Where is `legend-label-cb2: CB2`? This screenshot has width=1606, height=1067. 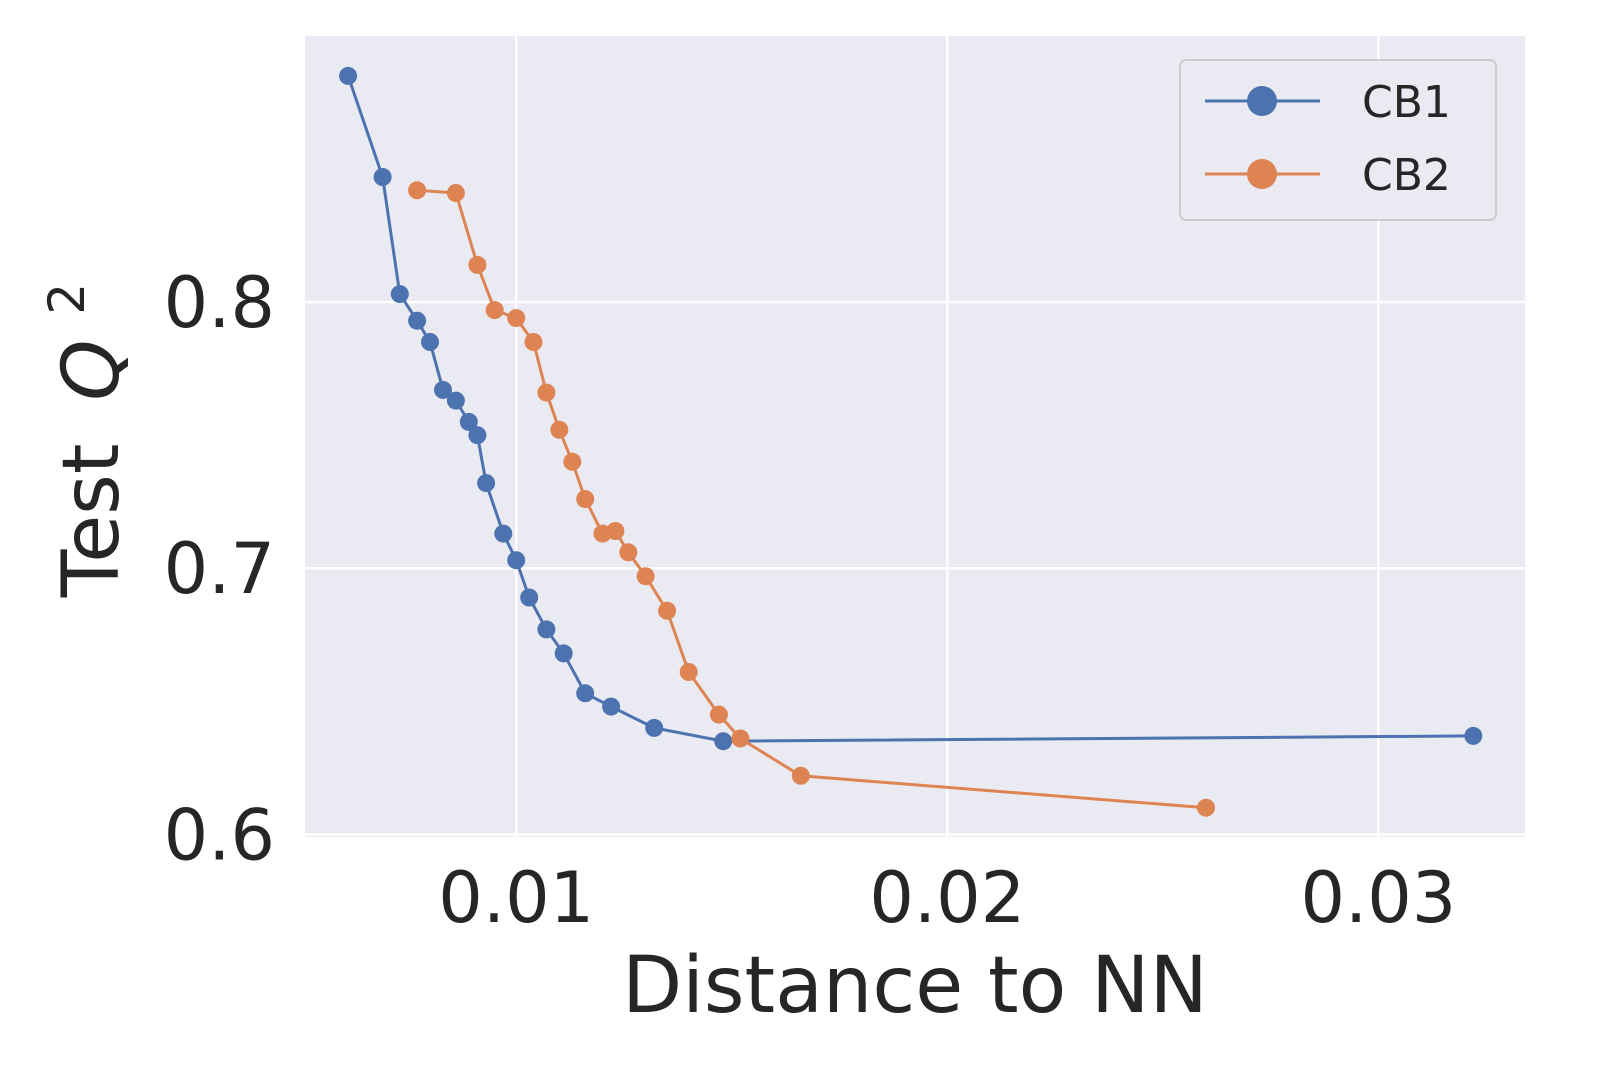 legend-label-cb2: CB2 is located at coordinates (1406, 175).